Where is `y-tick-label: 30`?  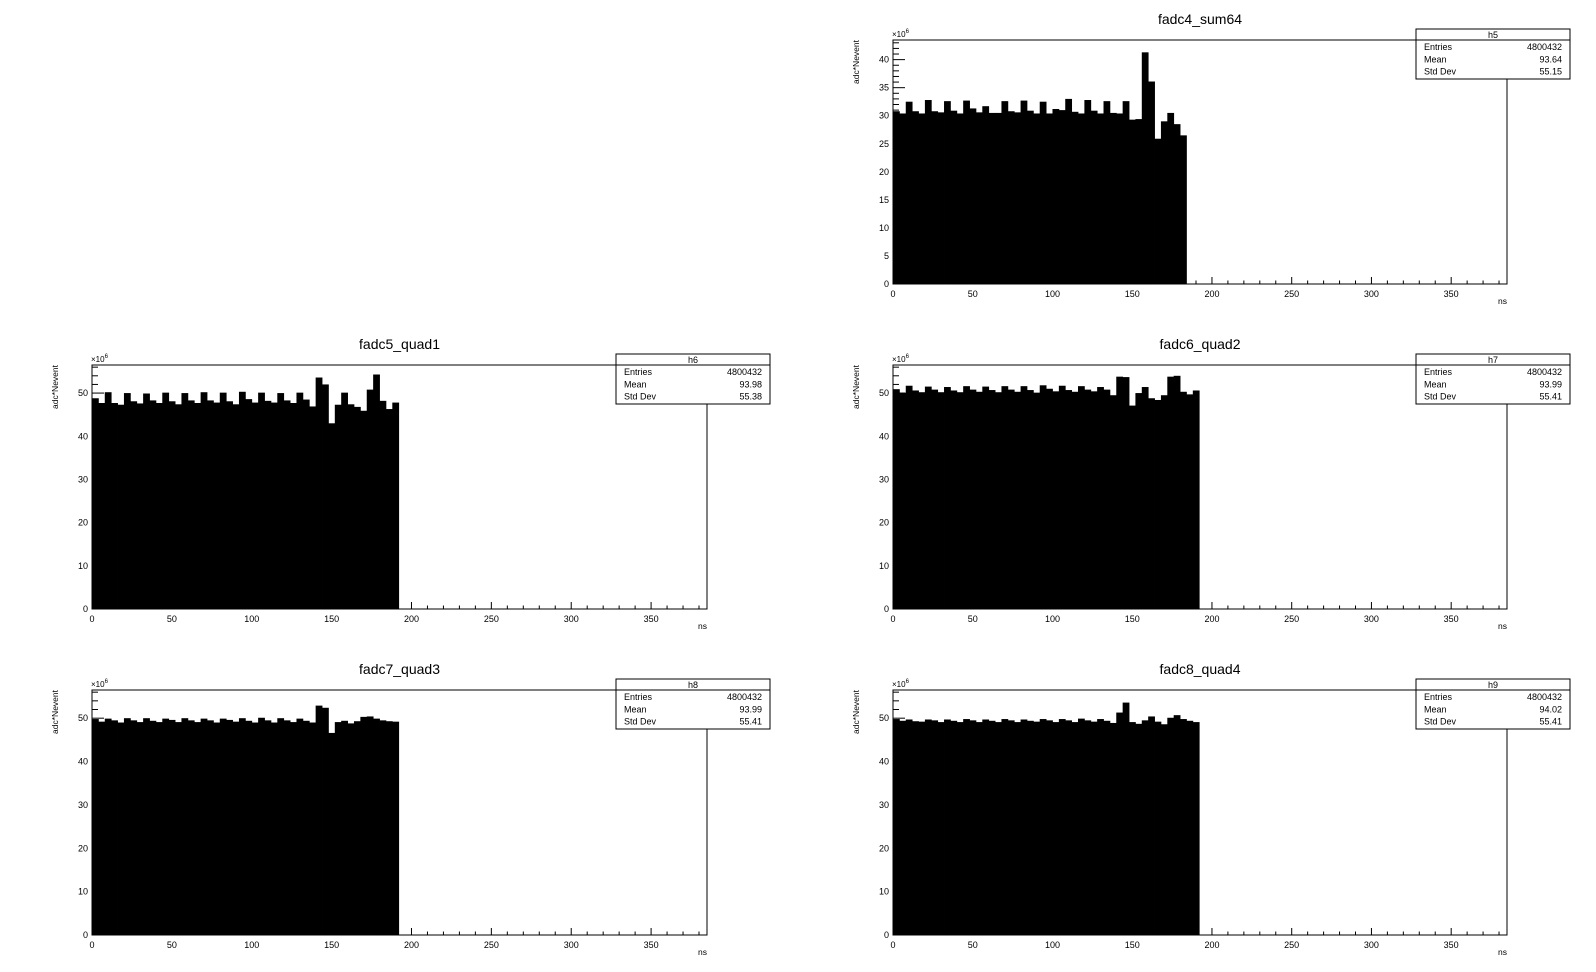 y-tick-label: 30 is located at coordinates (83, 479).